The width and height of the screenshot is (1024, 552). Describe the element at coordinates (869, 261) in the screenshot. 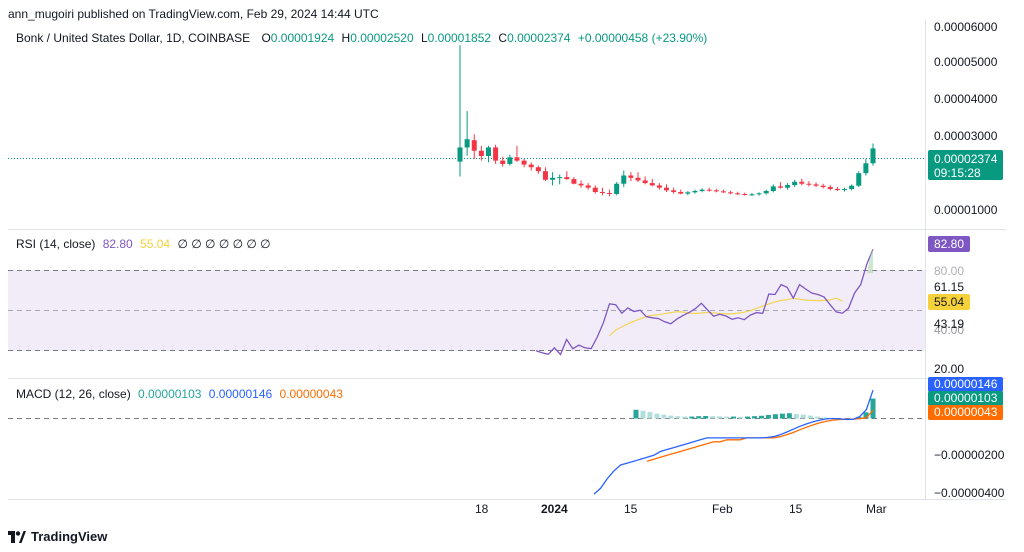

I see `rsi-overbought-fill` at that location.